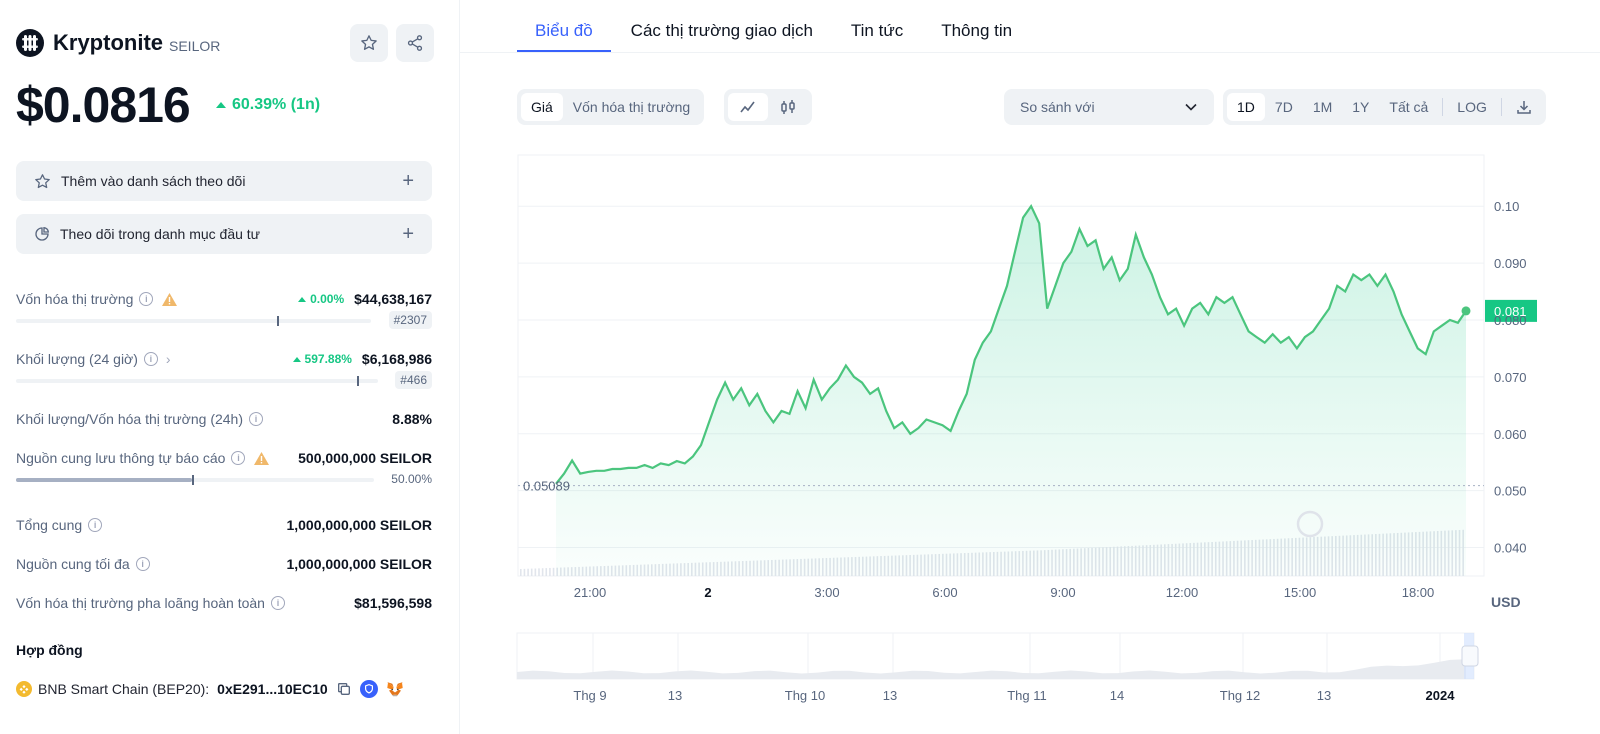 The width and height of the screenshot is (1600, 734). Describe the element at coordinates (1191, 107) in the screenshot. I see `chevron-down-icon` at that location.